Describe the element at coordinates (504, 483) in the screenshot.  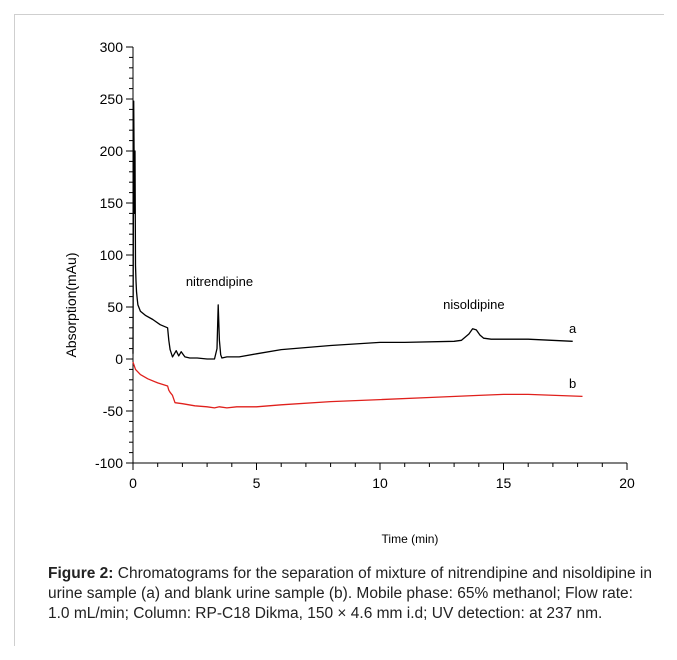
I see `x-tick-label: 15` at that location.